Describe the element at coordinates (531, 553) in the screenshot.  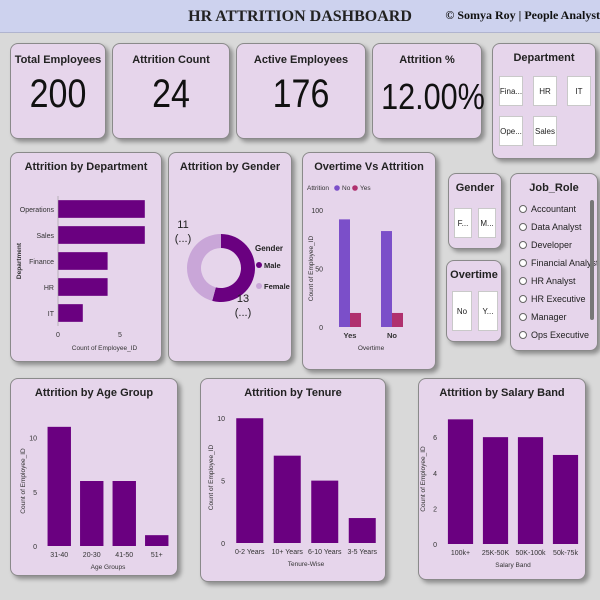
I see `x-tick-label: 50K-100k` at that location.